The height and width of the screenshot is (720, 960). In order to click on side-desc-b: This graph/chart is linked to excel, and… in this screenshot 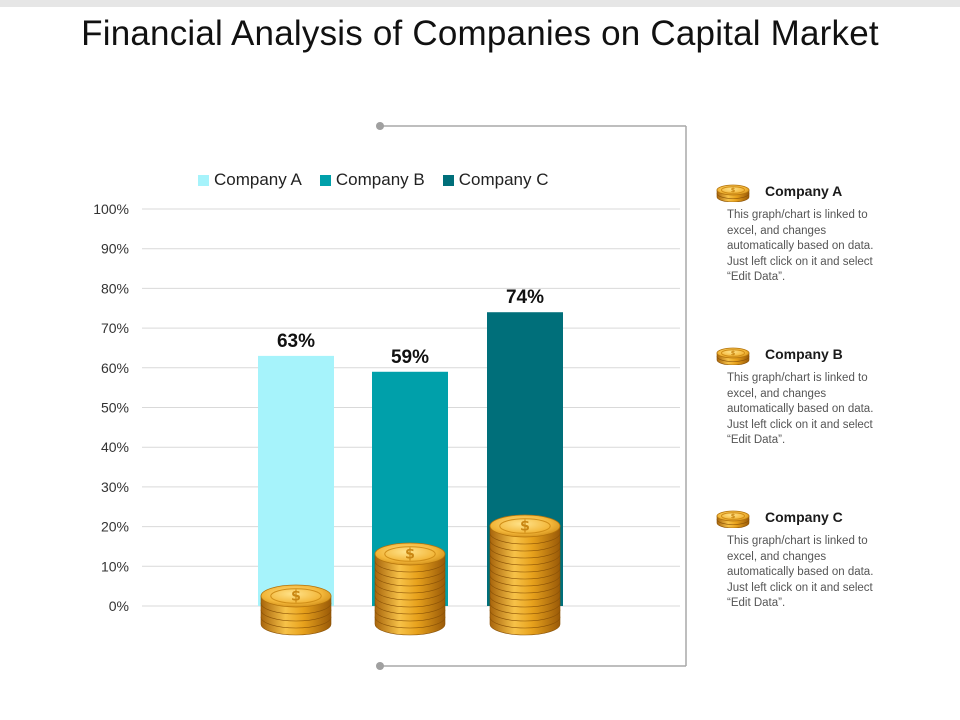, I will do `click(800, 409)`.